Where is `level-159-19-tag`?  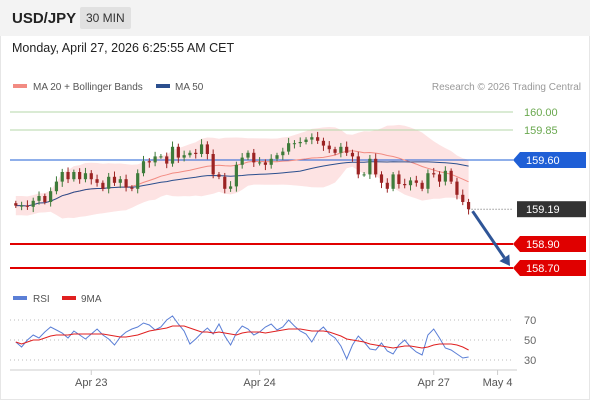
level-159-19-tag is located at coordinates (551, 209).